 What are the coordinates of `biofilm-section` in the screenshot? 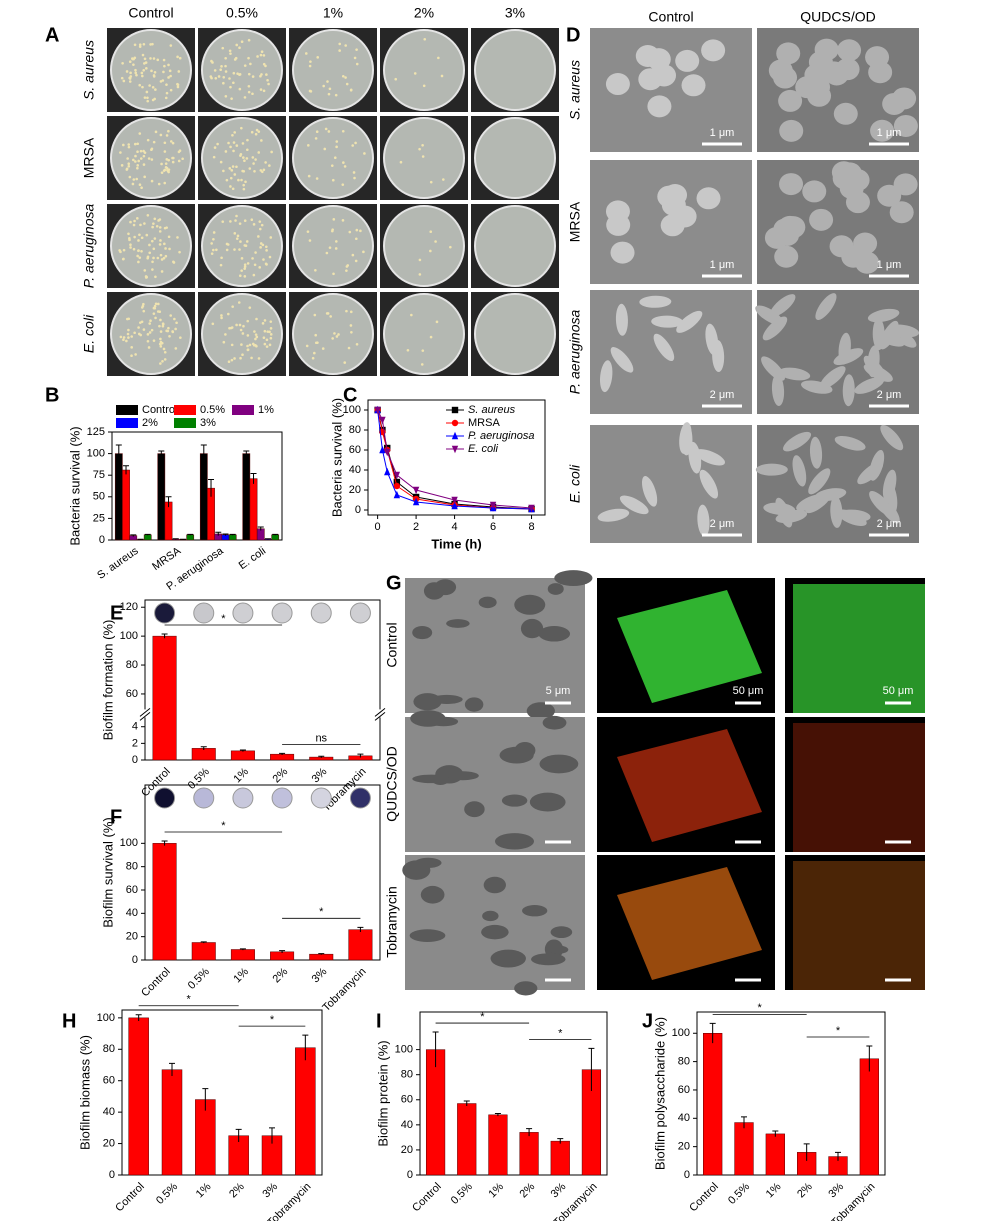 It's located at (859, 787).